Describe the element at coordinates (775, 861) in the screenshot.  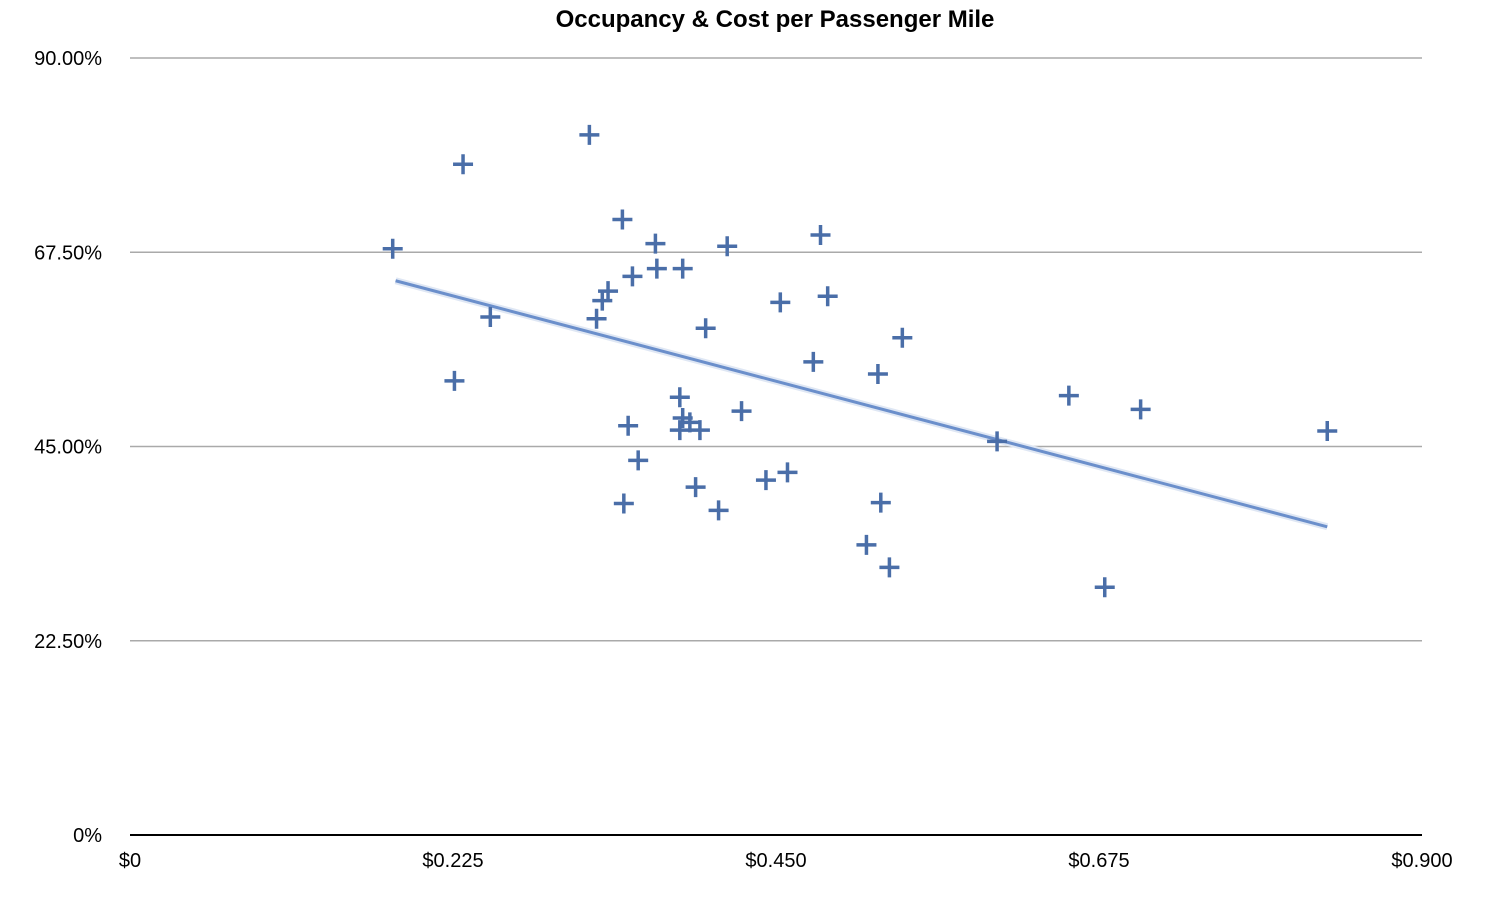
I see `x-tick-label: $0.450` at that location.